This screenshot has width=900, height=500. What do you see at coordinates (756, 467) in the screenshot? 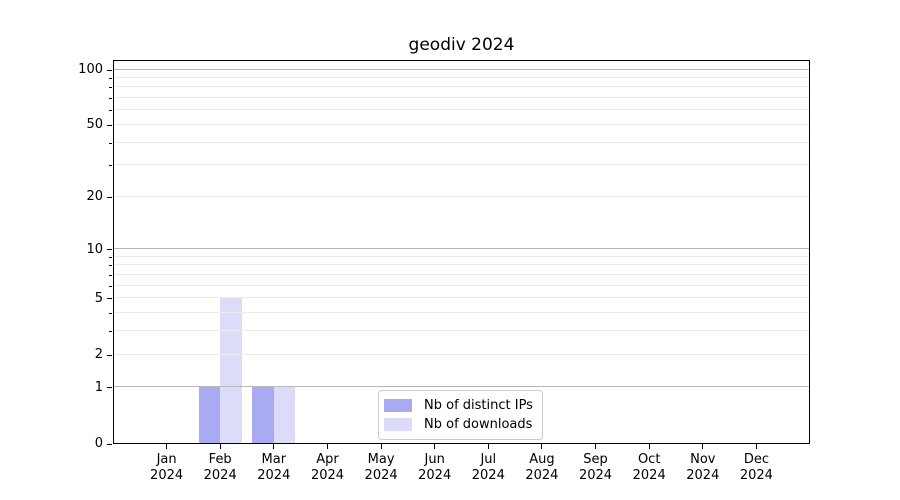
I see `x-tick-label: Dec 2024` at bounding box center [756, 467].